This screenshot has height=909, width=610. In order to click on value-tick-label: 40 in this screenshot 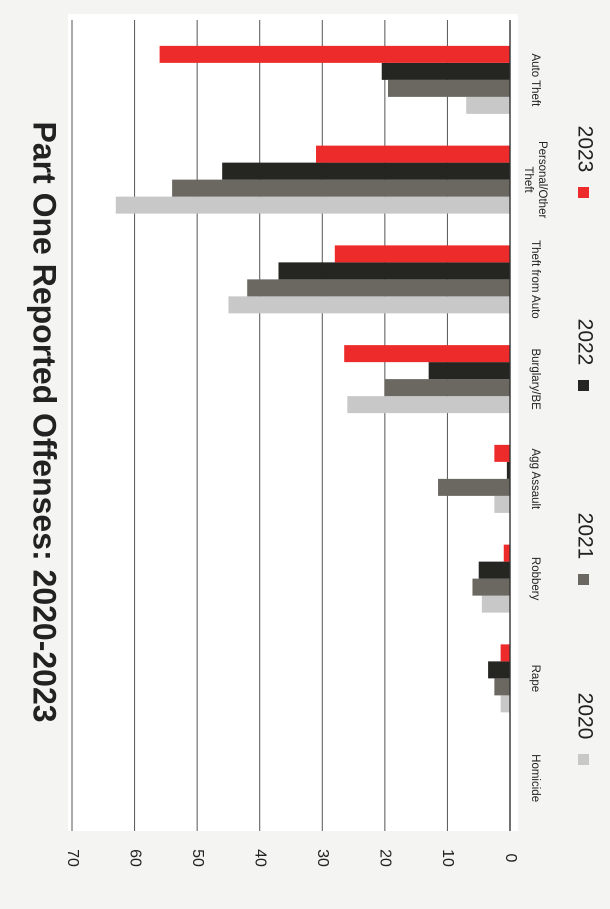, I will do `click(259, 858)`.